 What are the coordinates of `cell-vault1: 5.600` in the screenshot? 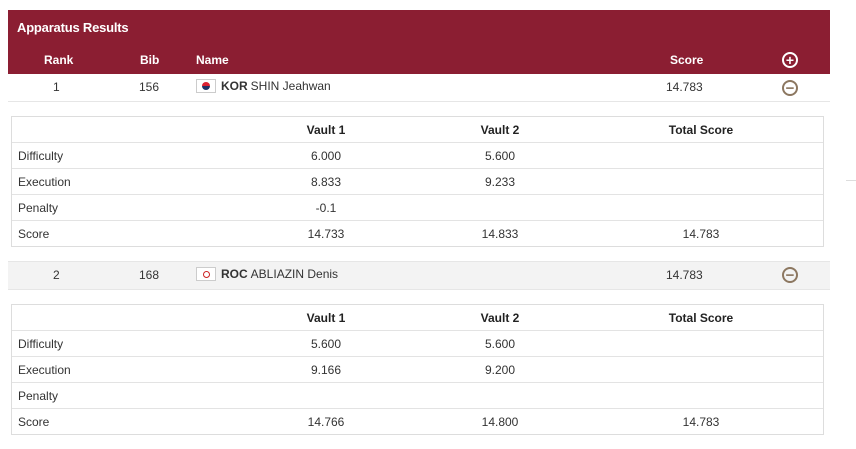 It's located at (326, 344).